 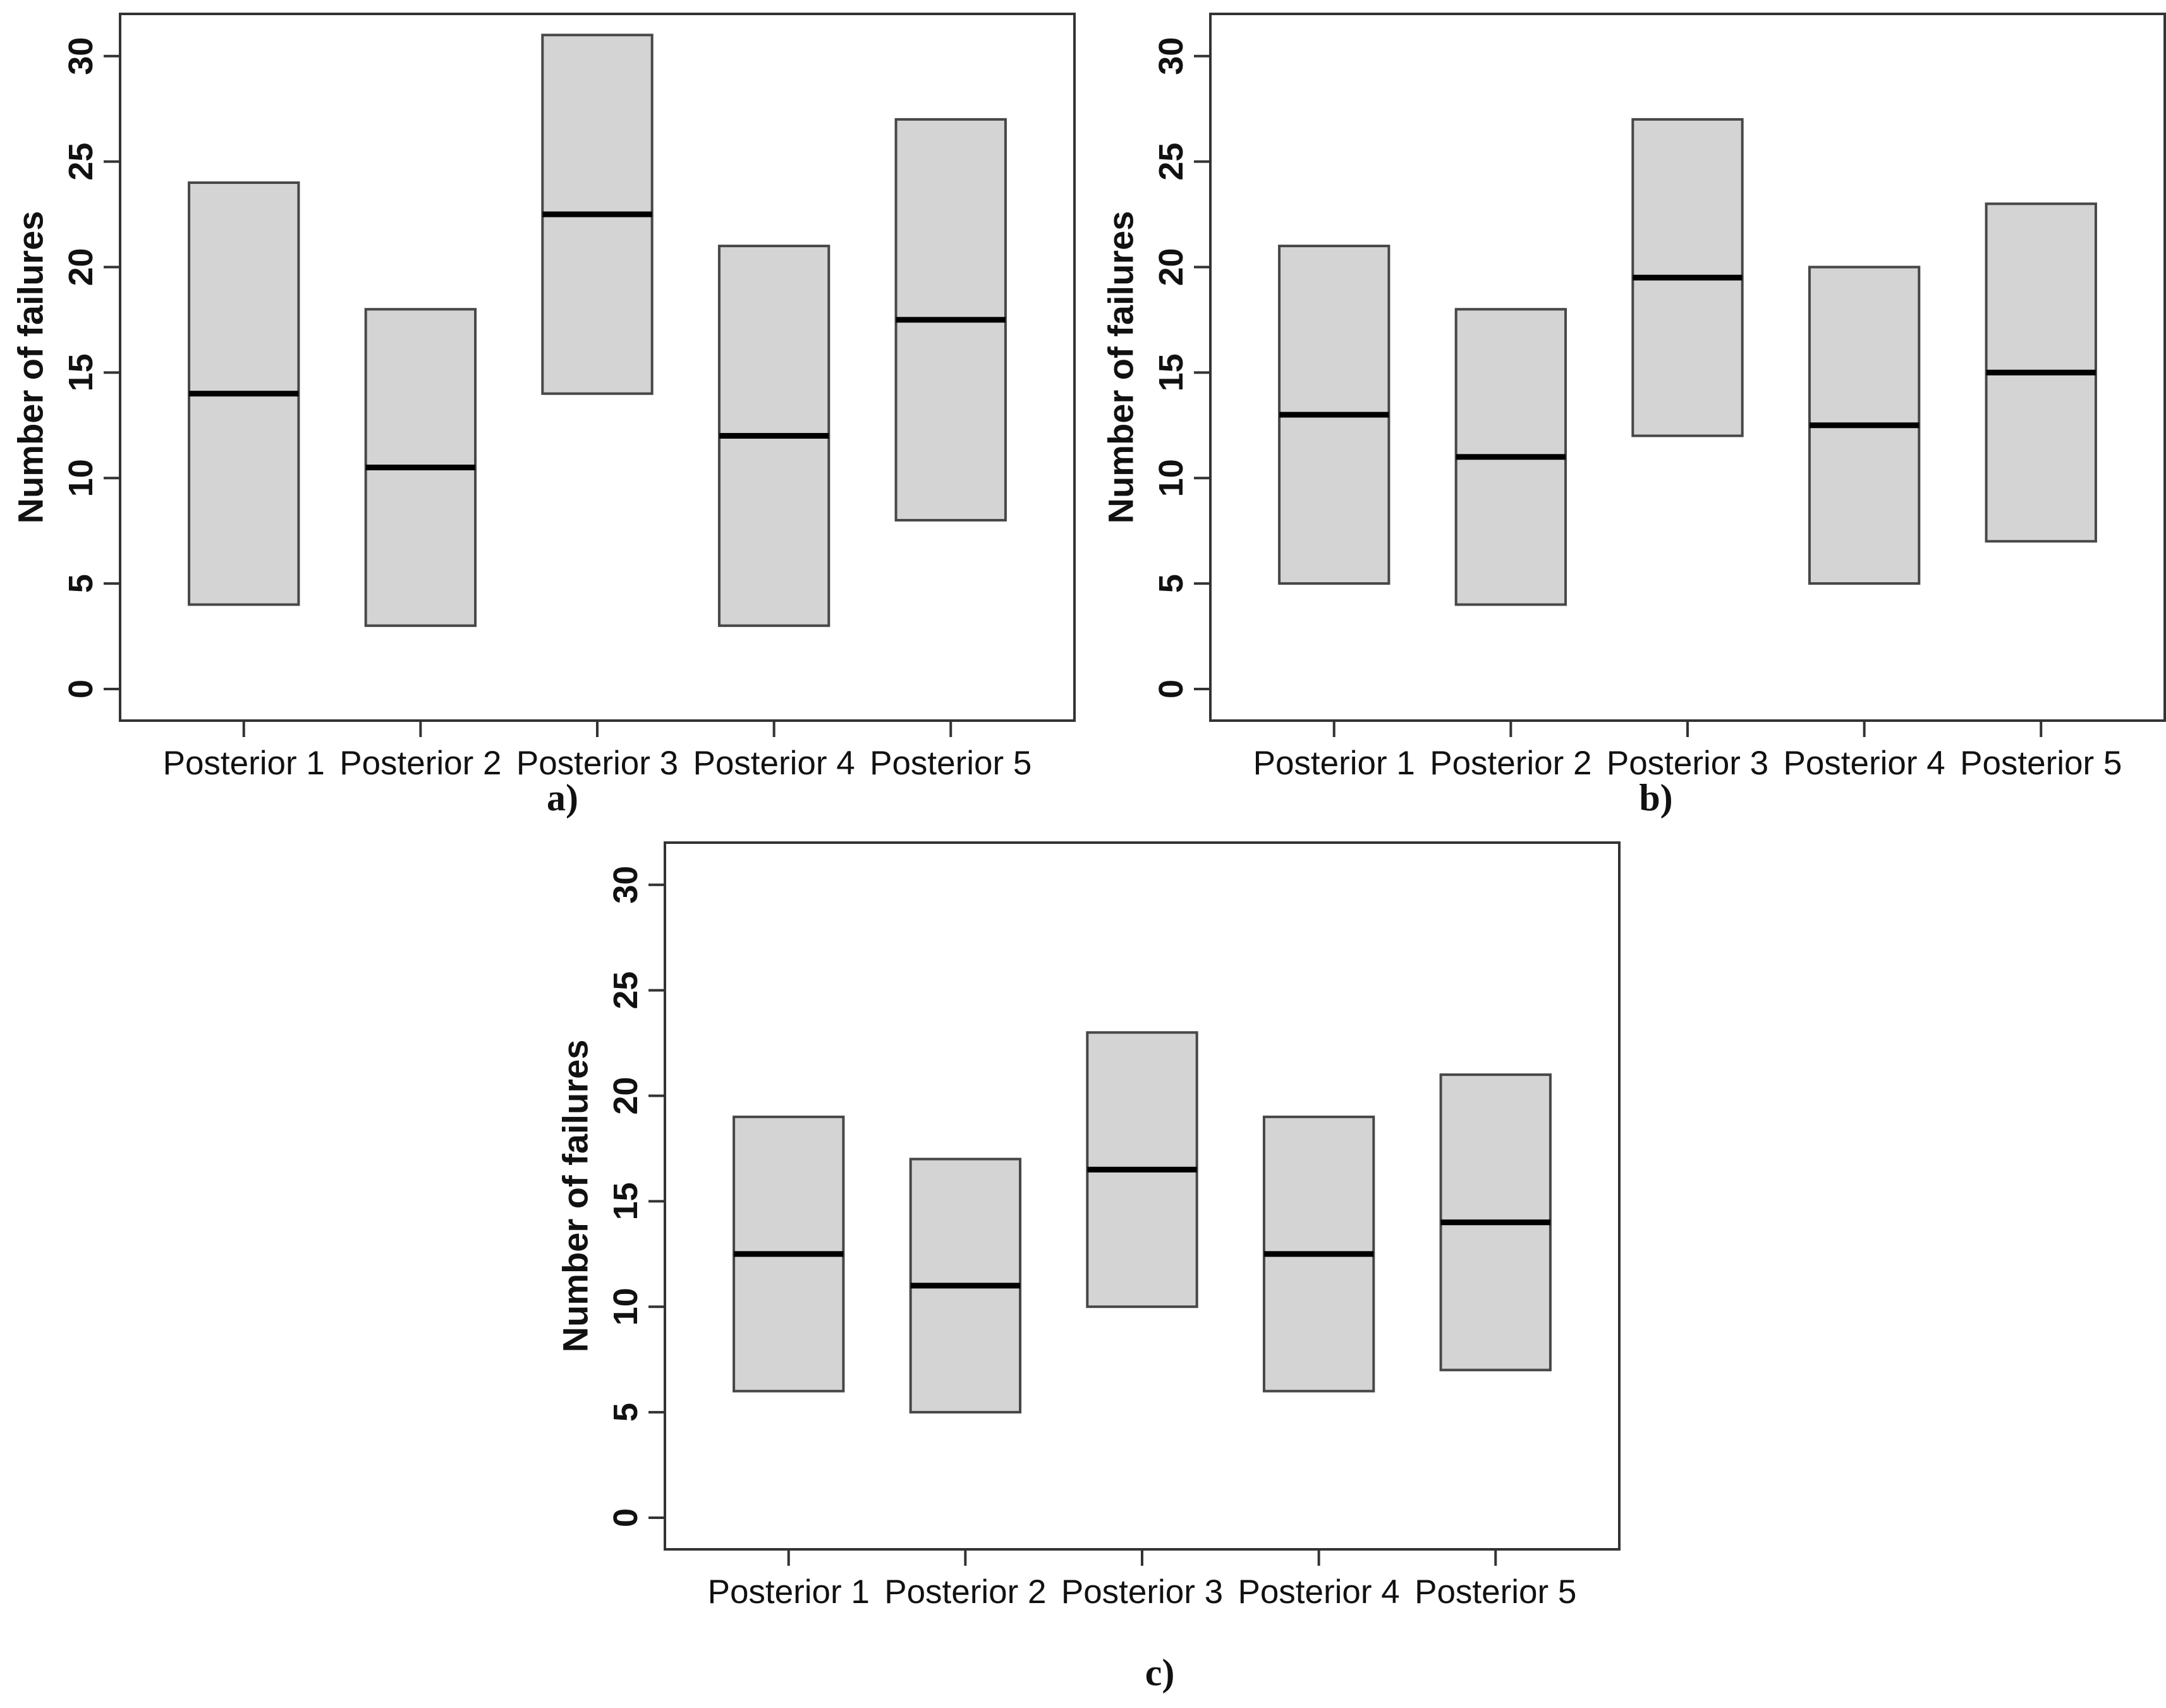 What do you see at coordinates (563, 798) in the screenshot?
I see `panel-label: a)` at bounding box center [563, 798].